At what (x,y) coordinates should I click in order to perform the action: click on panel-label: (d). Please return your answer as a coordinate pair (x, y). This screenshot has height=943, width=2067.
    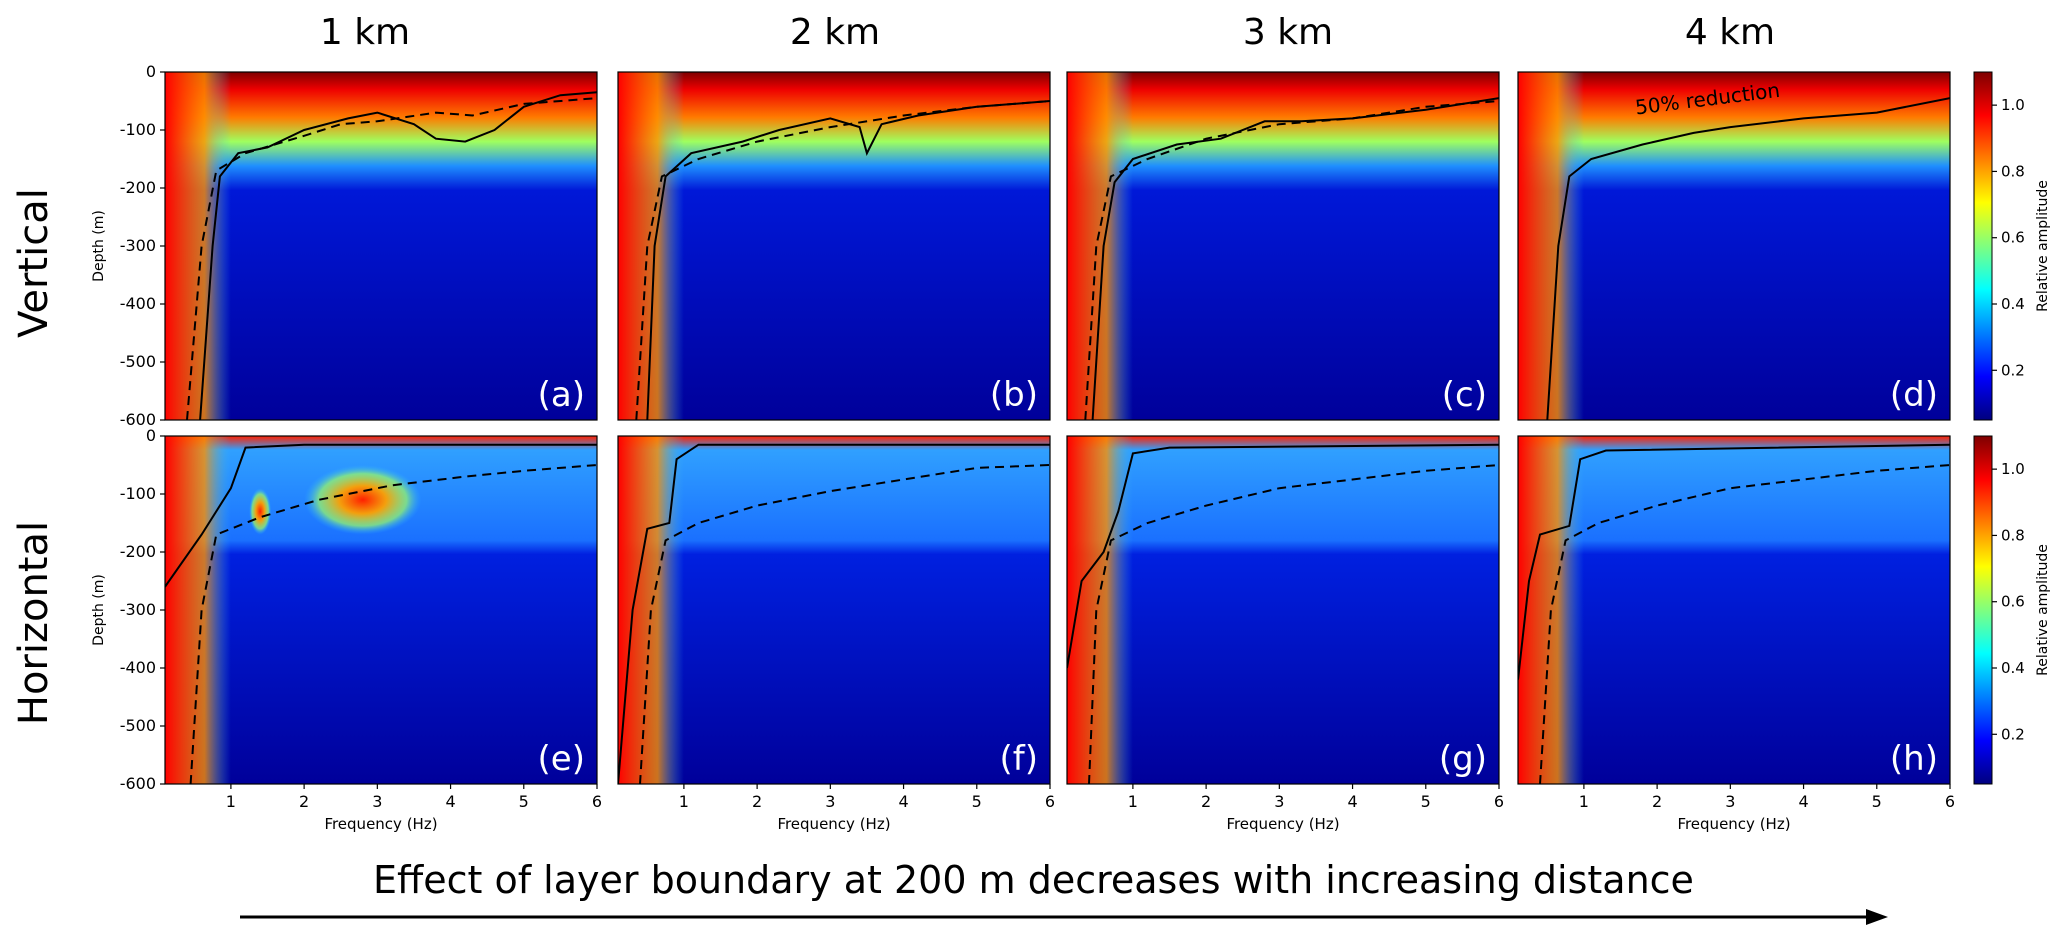
    Looking at the image, I should click on (1914, 395).